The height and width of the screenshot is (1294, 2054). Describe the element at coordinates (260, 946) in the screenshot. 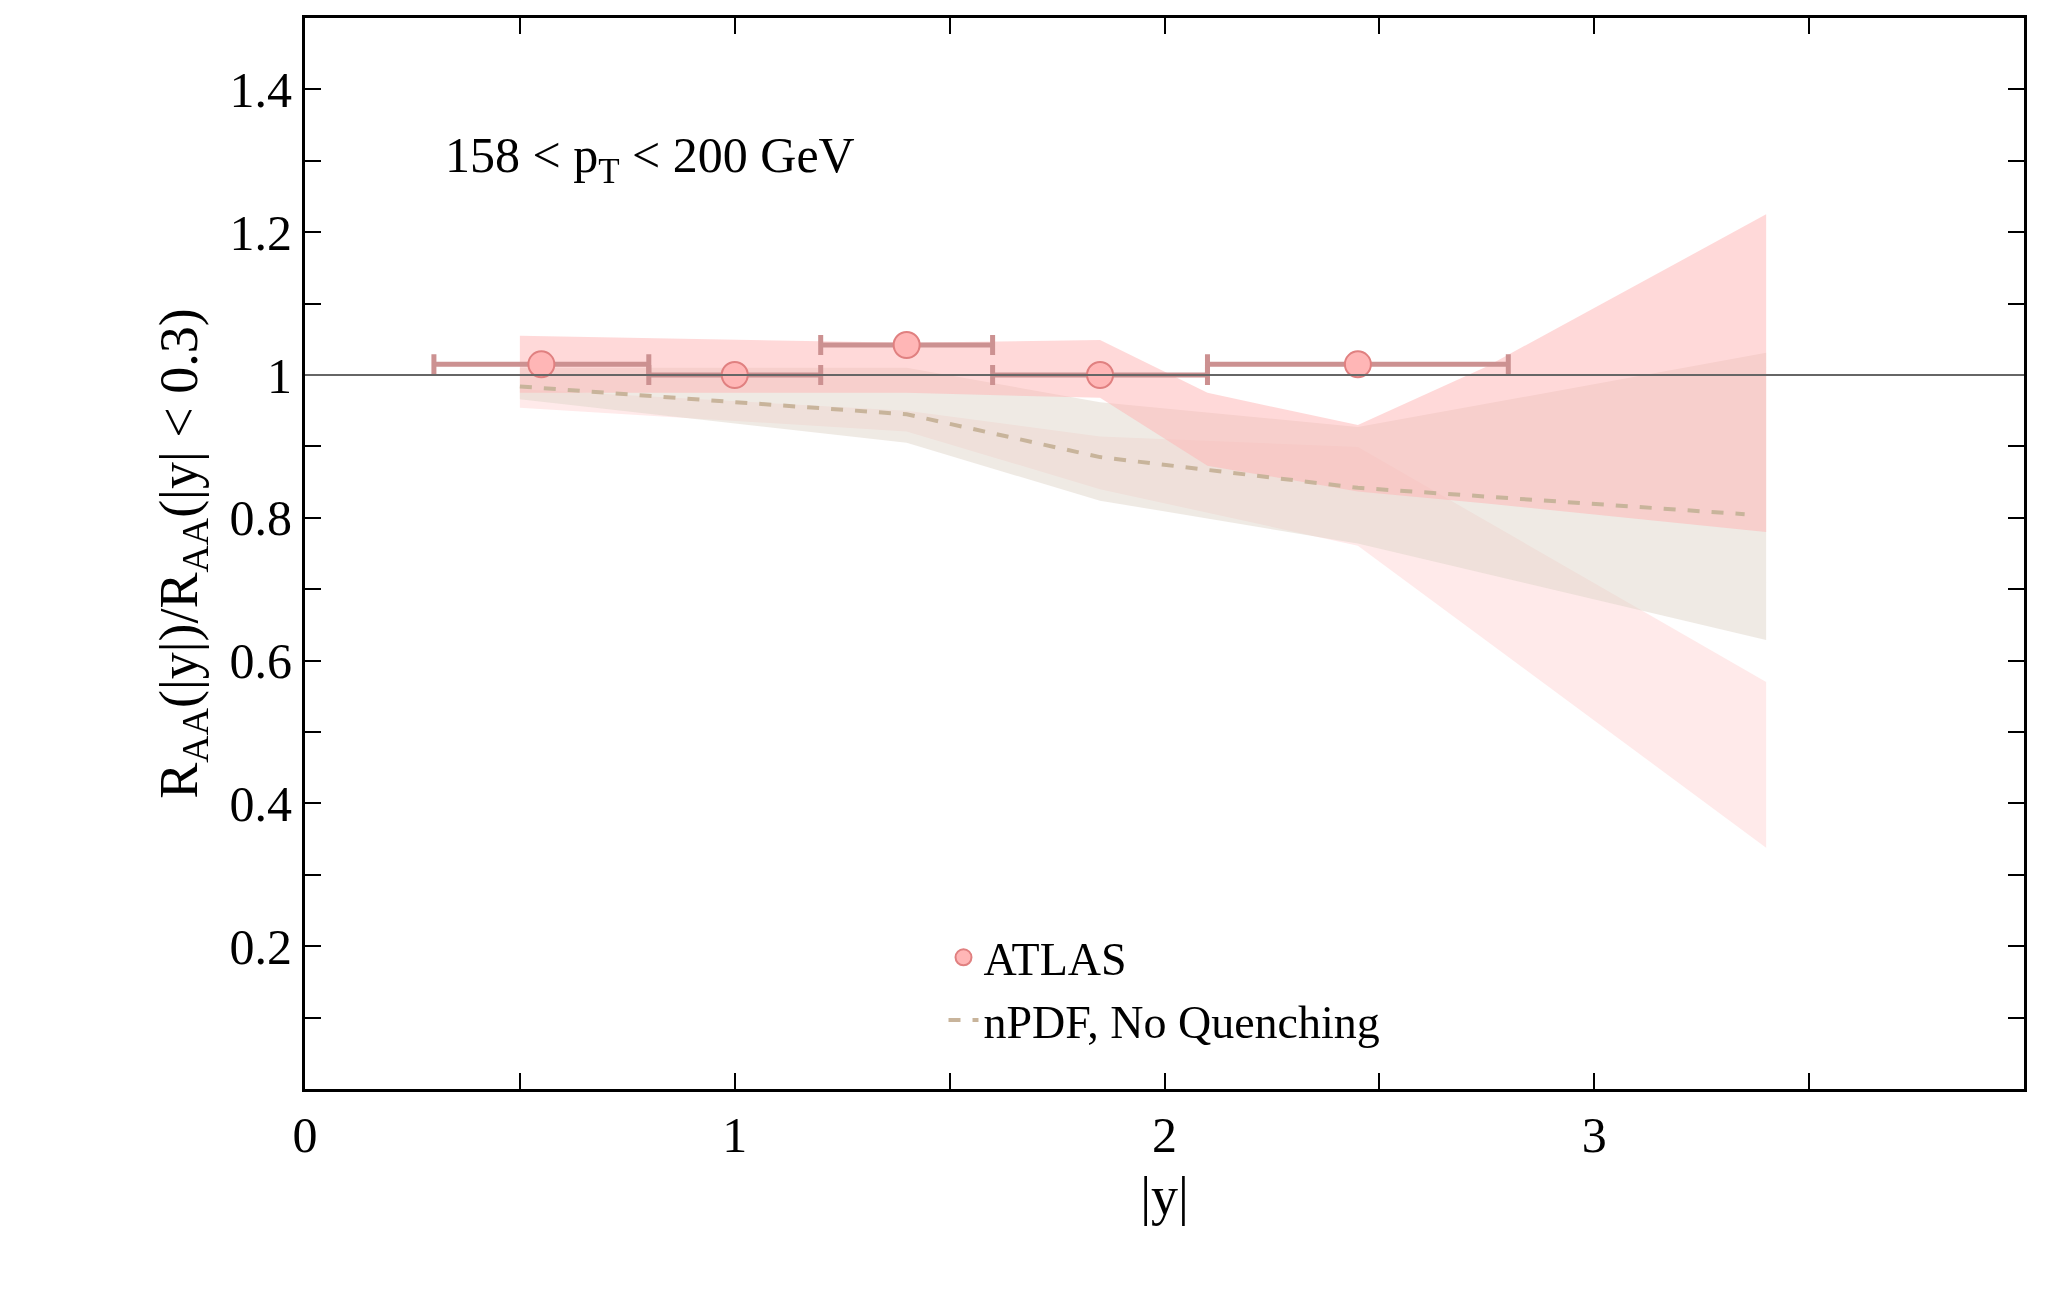

I see `y-tick-label: 0.2` at that location.